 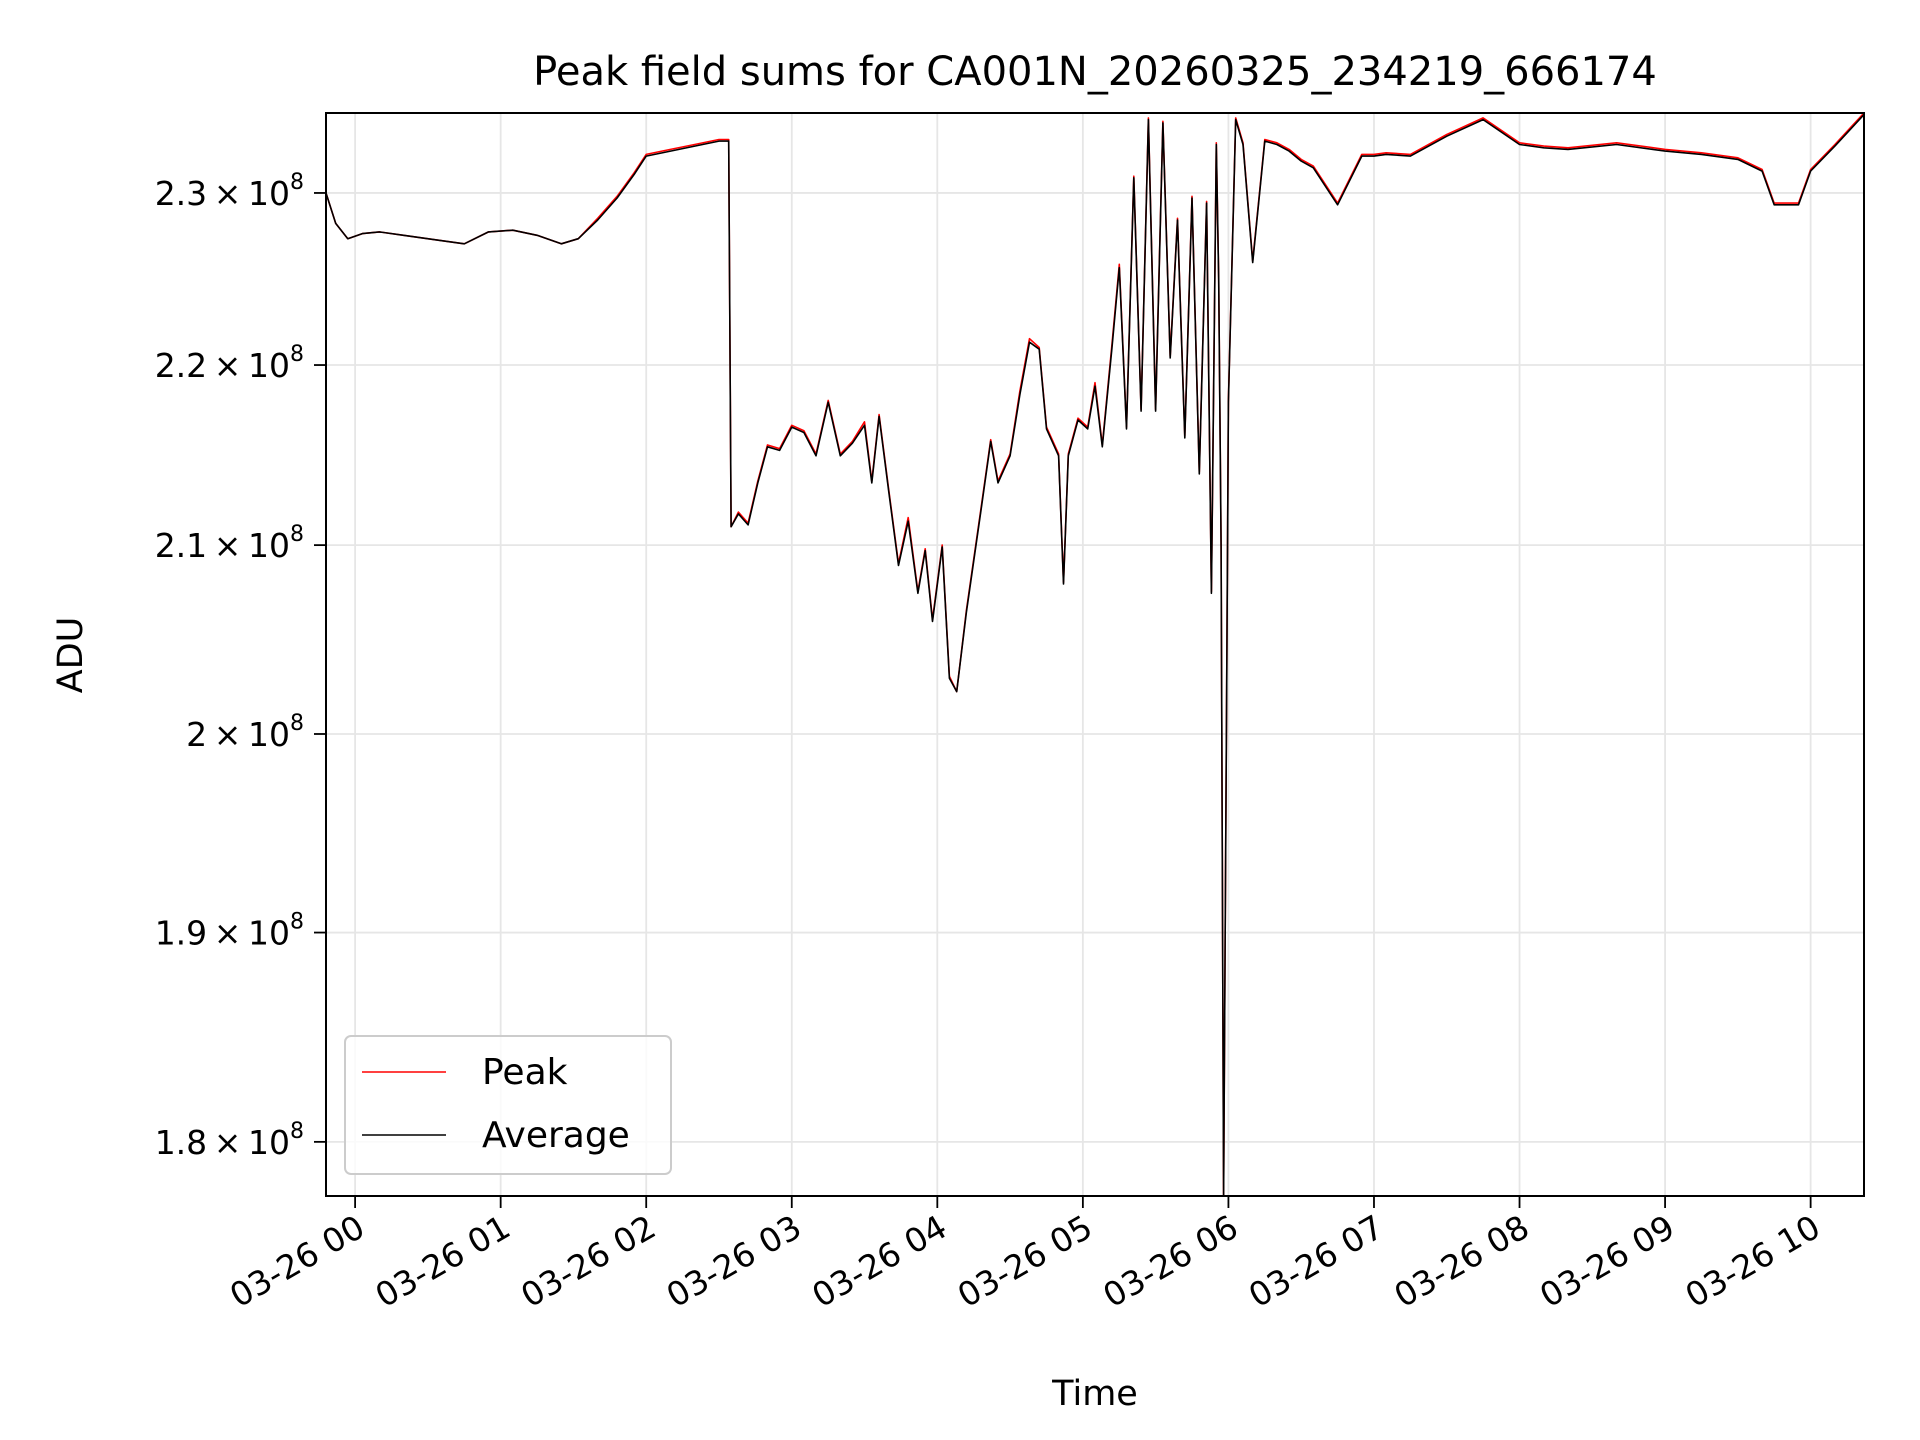 I want to click on y-axis-label: ADU, so click(x=71, y=655).